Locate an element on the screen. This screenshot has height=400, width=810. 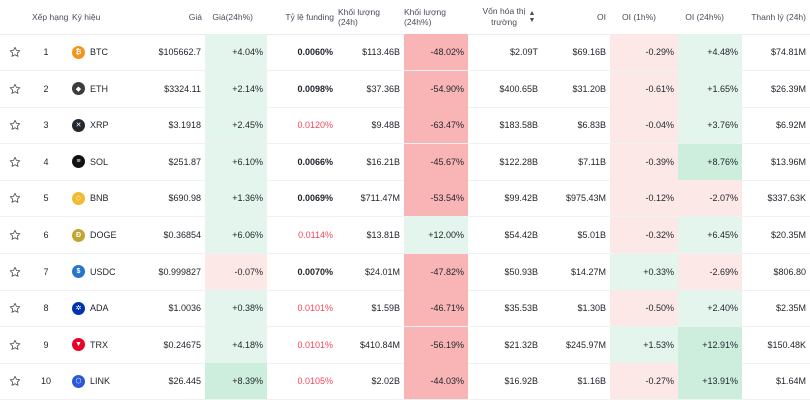
volume-cell: $1.59B is located at coordinates (385, 308).